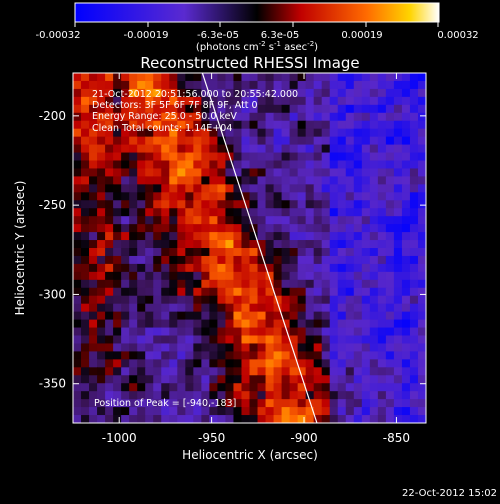 Image resolution: width=500 pixels, height=504 pixels. Describe the element at coordinates (280, 35) in the screenshot. I see `colorbar-tick-3: 6.3e-05` at that location.